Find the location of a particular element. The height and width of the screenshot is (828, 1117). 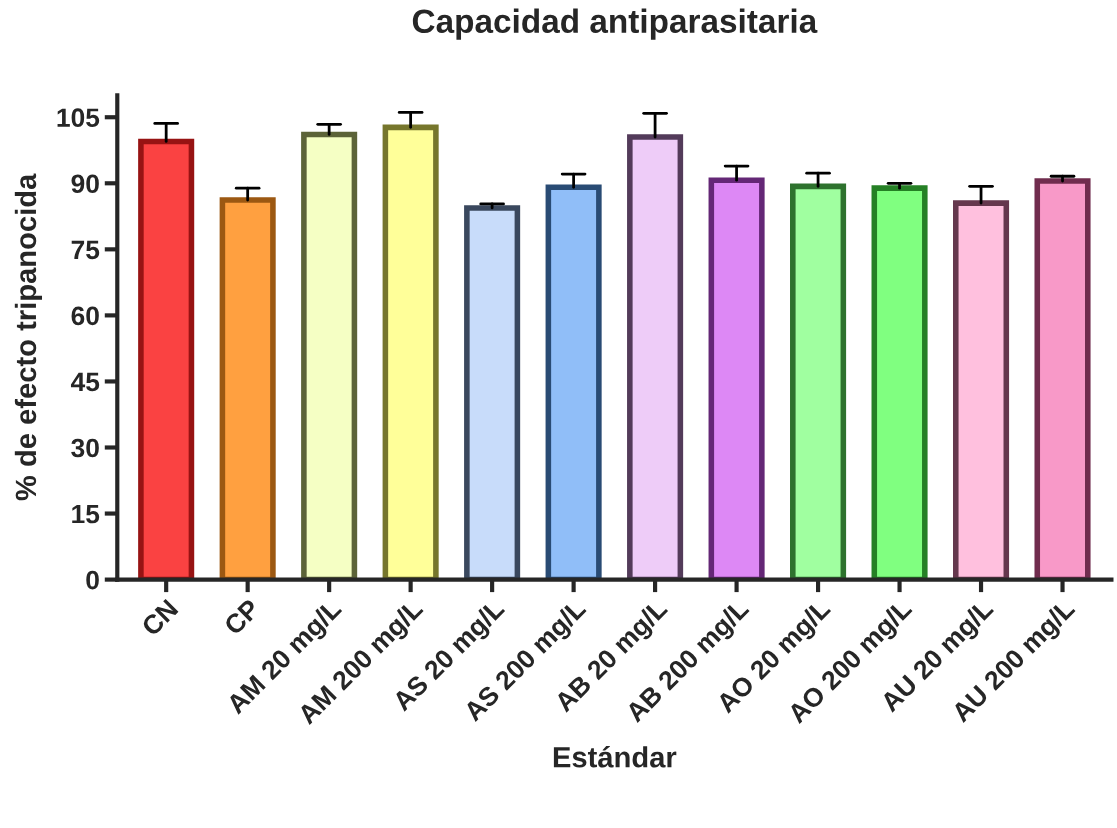

y-tick-label: 0 is located at coordinates (92, 580).